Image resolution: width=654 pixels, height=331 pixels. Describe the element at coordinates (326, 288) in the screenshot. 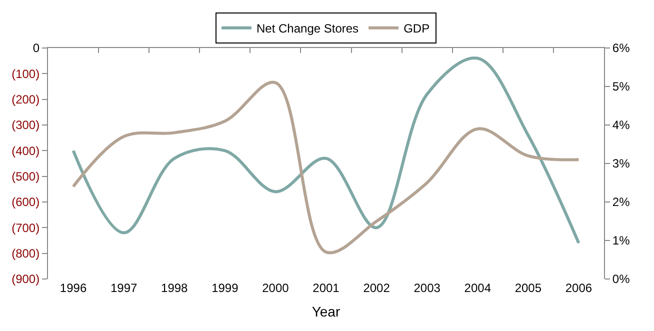

I see `x-tick-label: 2001` at that location.